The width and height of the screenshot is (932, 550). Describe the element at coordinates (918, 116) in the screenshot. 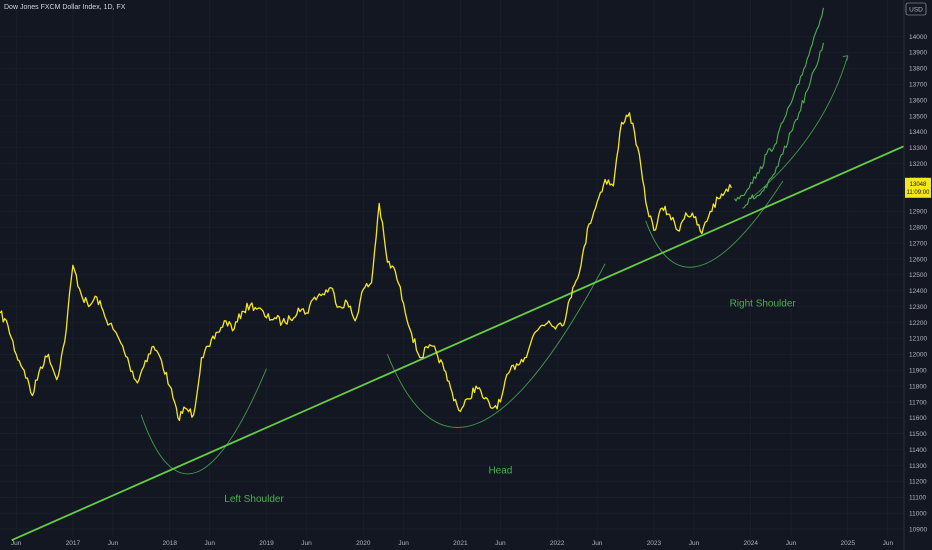

I see `price-tick-label: 13500` at that location.